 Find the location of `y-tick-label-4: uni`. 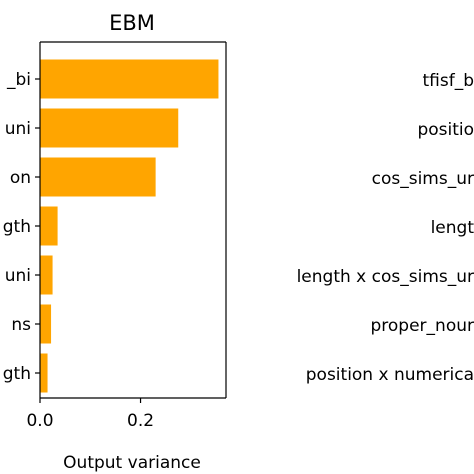

y-tick-label-4: uni is located at coordinates (18, 276).